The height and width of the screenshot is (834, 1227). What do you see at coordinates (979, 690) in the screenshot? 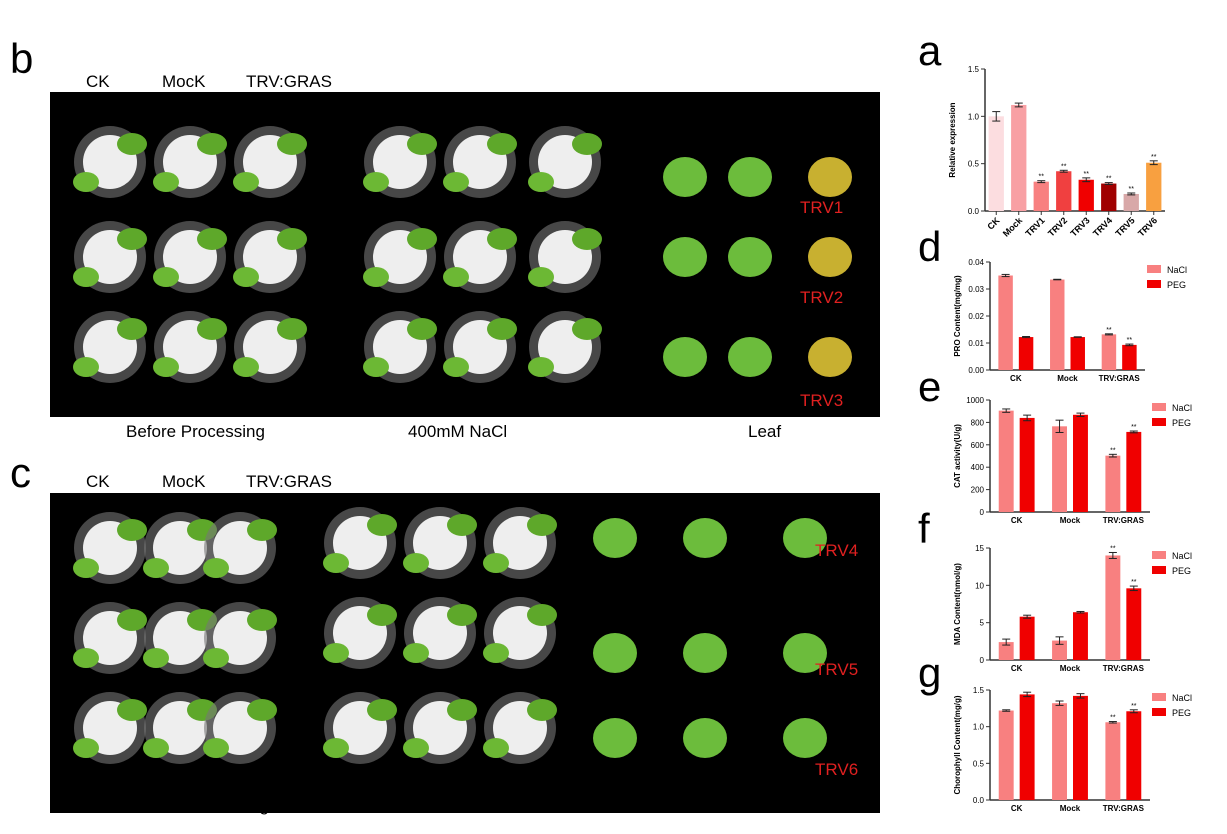
I see `y-tick-label: 1.5` at bounding box center [979, 690].